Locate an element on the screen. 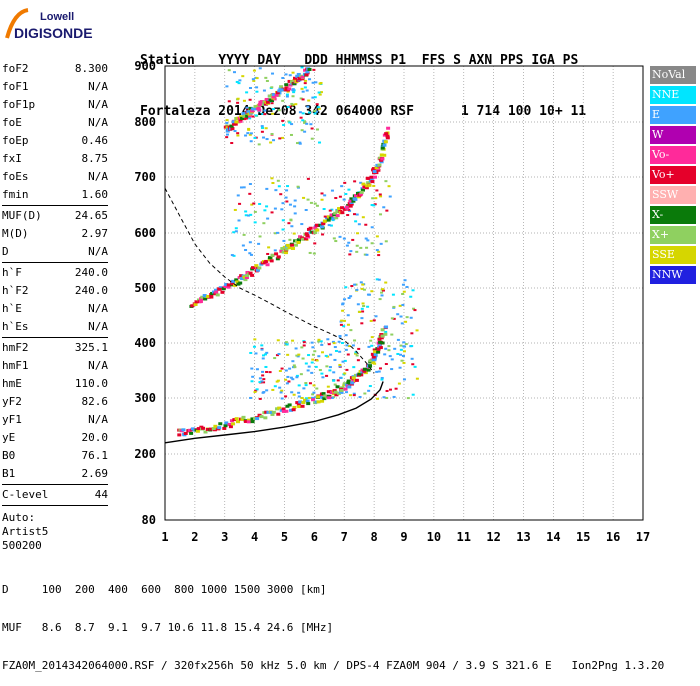 This screenshot has width=700, height=686. params-separator is located at coordinates (55, 205).